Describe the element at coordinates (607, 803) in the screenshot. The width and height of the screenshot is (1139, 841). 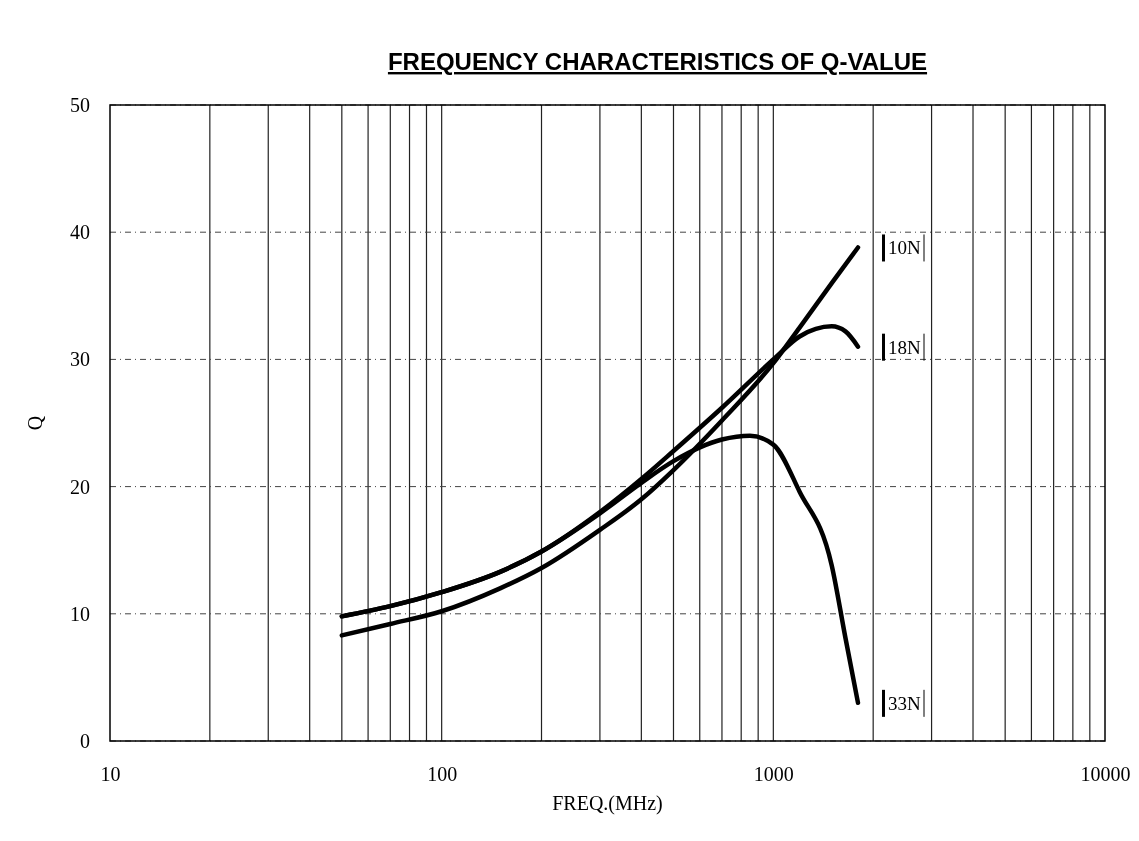
I see `x-axis-title: FREQ.(MHz)` at that location.